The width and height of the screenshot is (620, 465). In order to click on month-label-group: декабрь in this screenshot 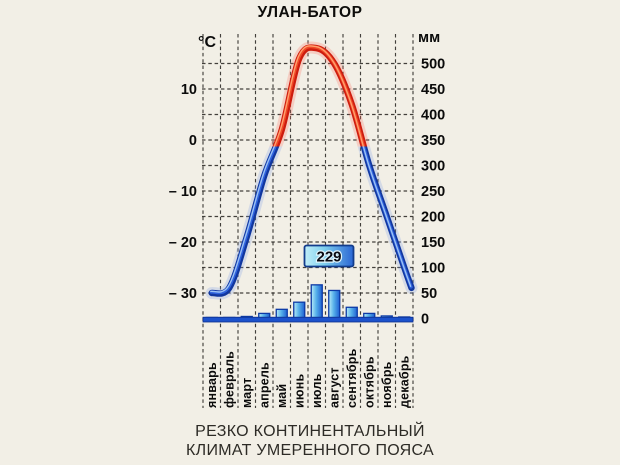, I will do `click(405, 381)`.